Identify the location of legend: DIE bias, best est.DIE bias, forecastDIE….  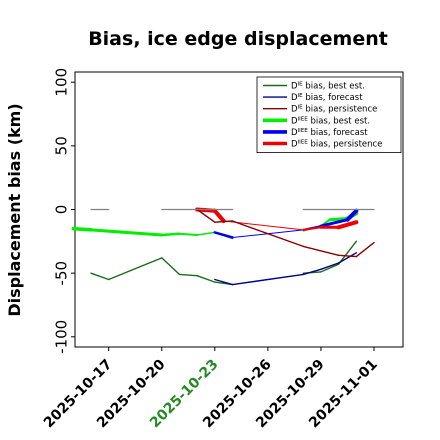
(329, 114).